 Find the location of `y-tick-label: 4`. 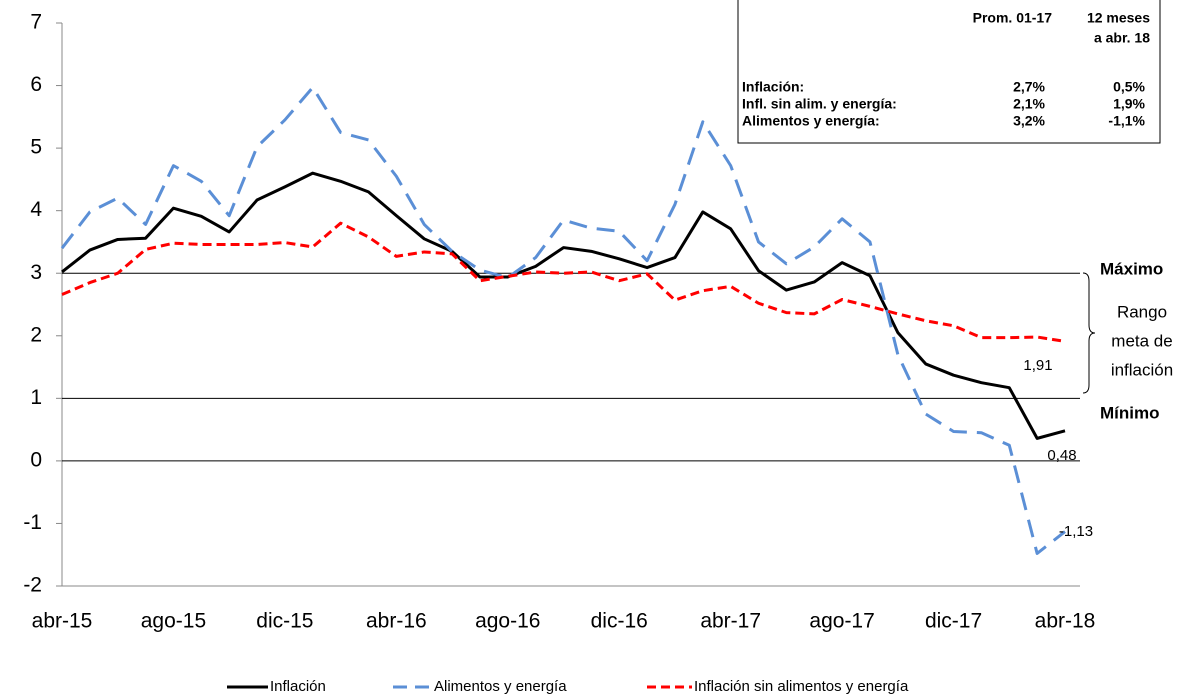

y-tick-label: 4 is located at coordinates (36, 209).